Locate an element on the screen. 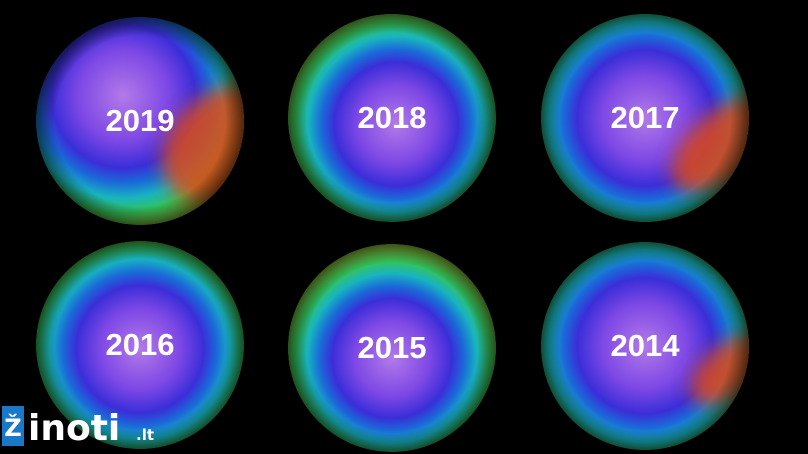  logo-icon-box is located at coordinates (13, 426).